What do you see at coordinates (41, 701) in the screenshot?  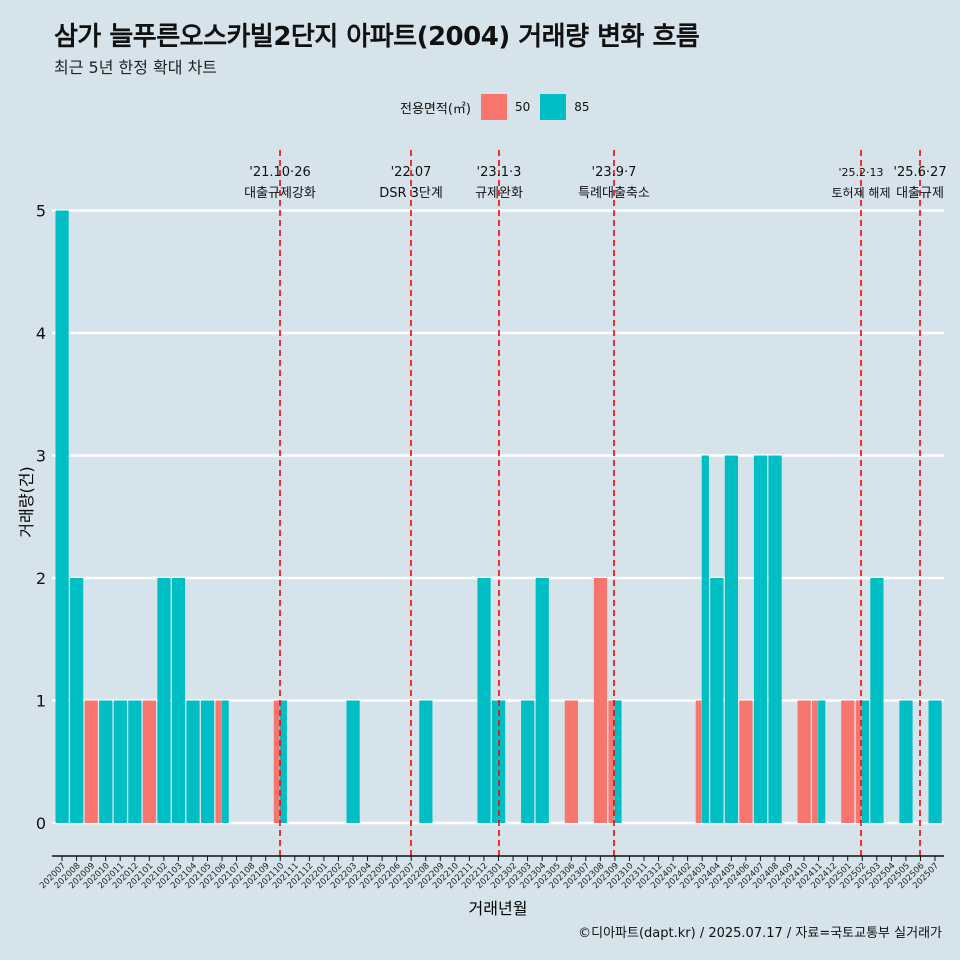 I see `y-tick-label: 1` at bounding box center [41, 701].